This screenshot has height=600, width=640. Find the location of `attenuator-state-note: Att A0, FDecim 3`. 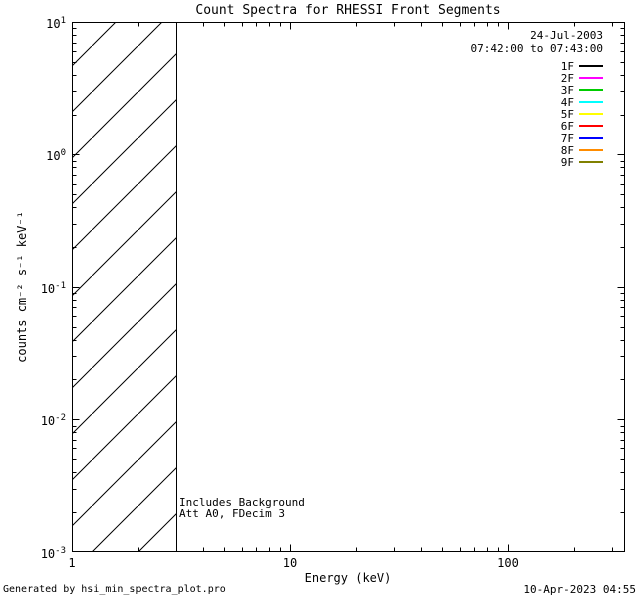

attenuator-state-note: Att A0, FDecim 3 is located at coordinates (232, 513).